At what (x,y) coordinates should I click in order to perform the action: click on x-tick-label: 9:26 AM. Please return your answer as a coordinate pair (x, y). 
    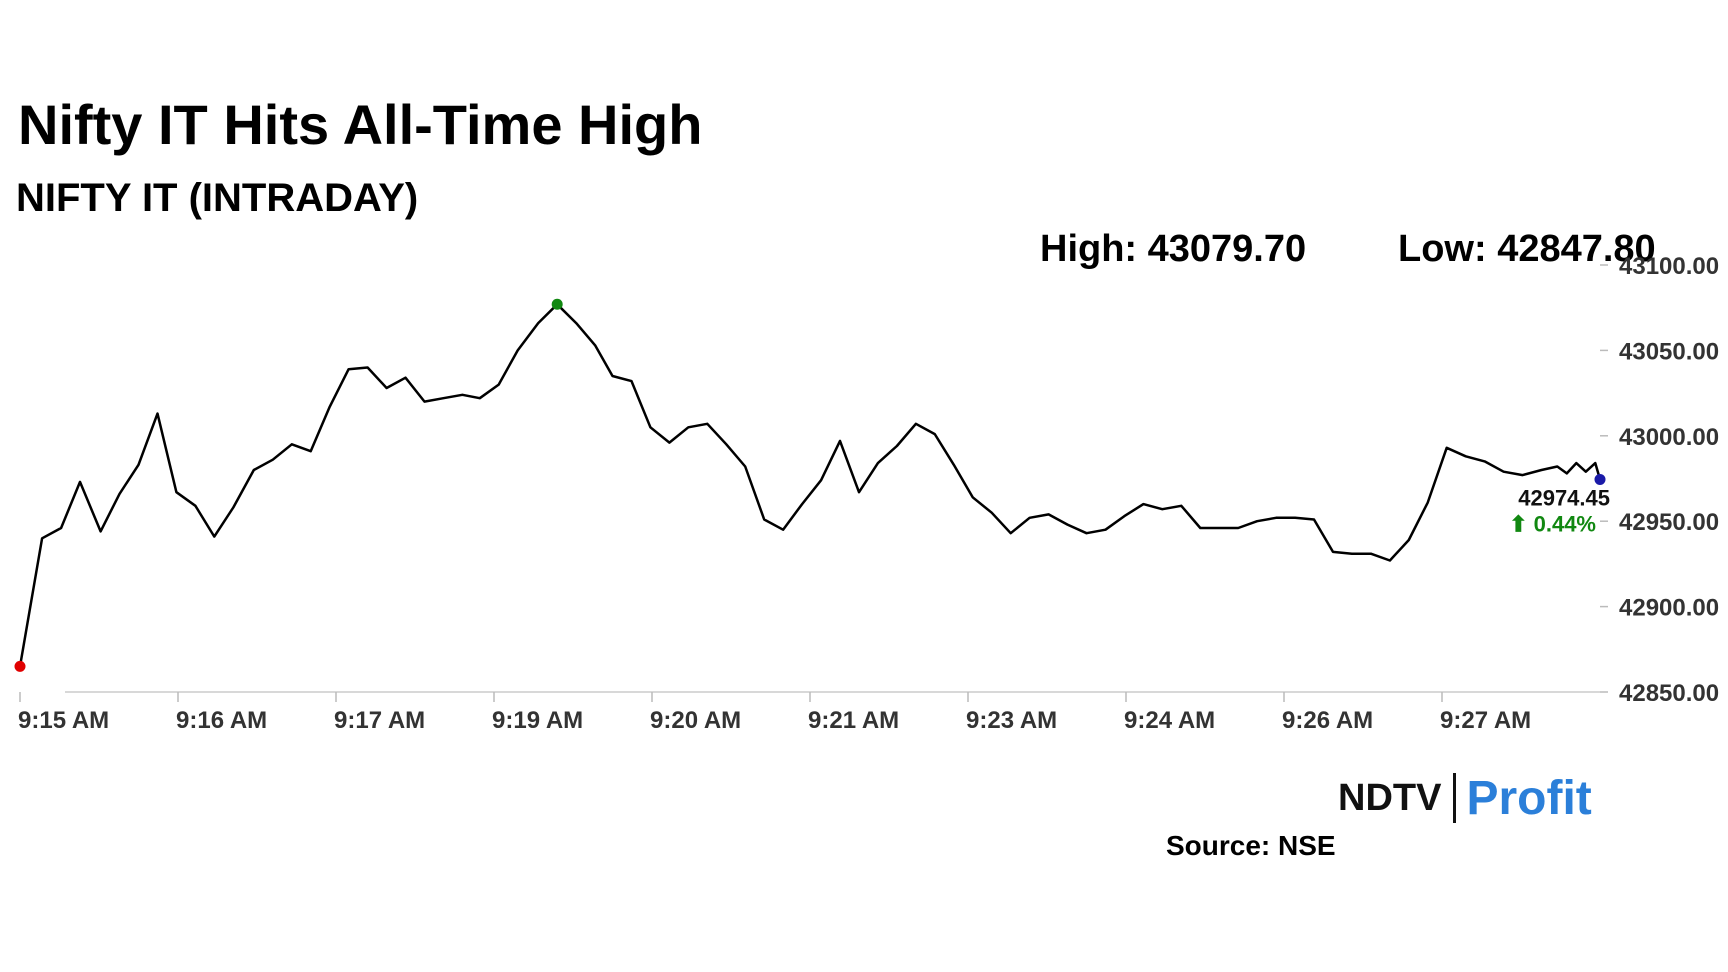
    Looking at the image, I should click on (1327, 720).